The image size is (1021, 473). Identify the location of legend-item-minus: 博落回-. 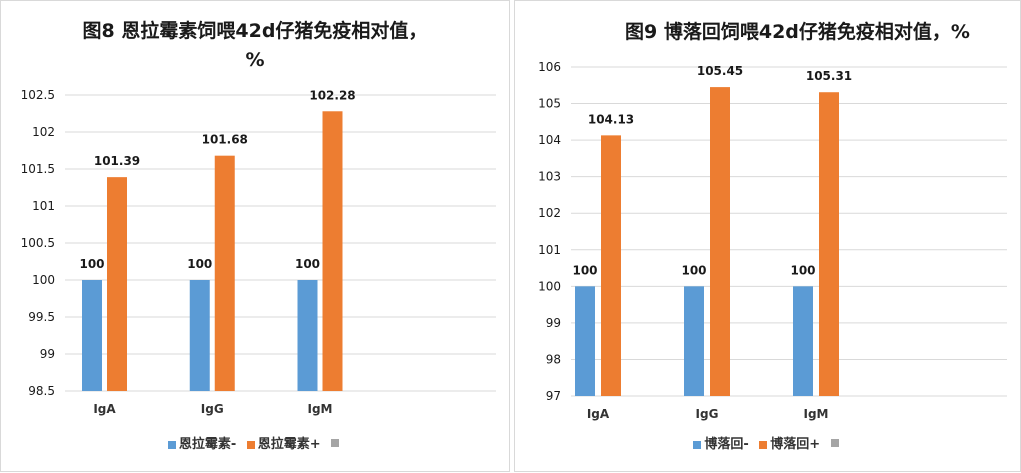
(721, 442).